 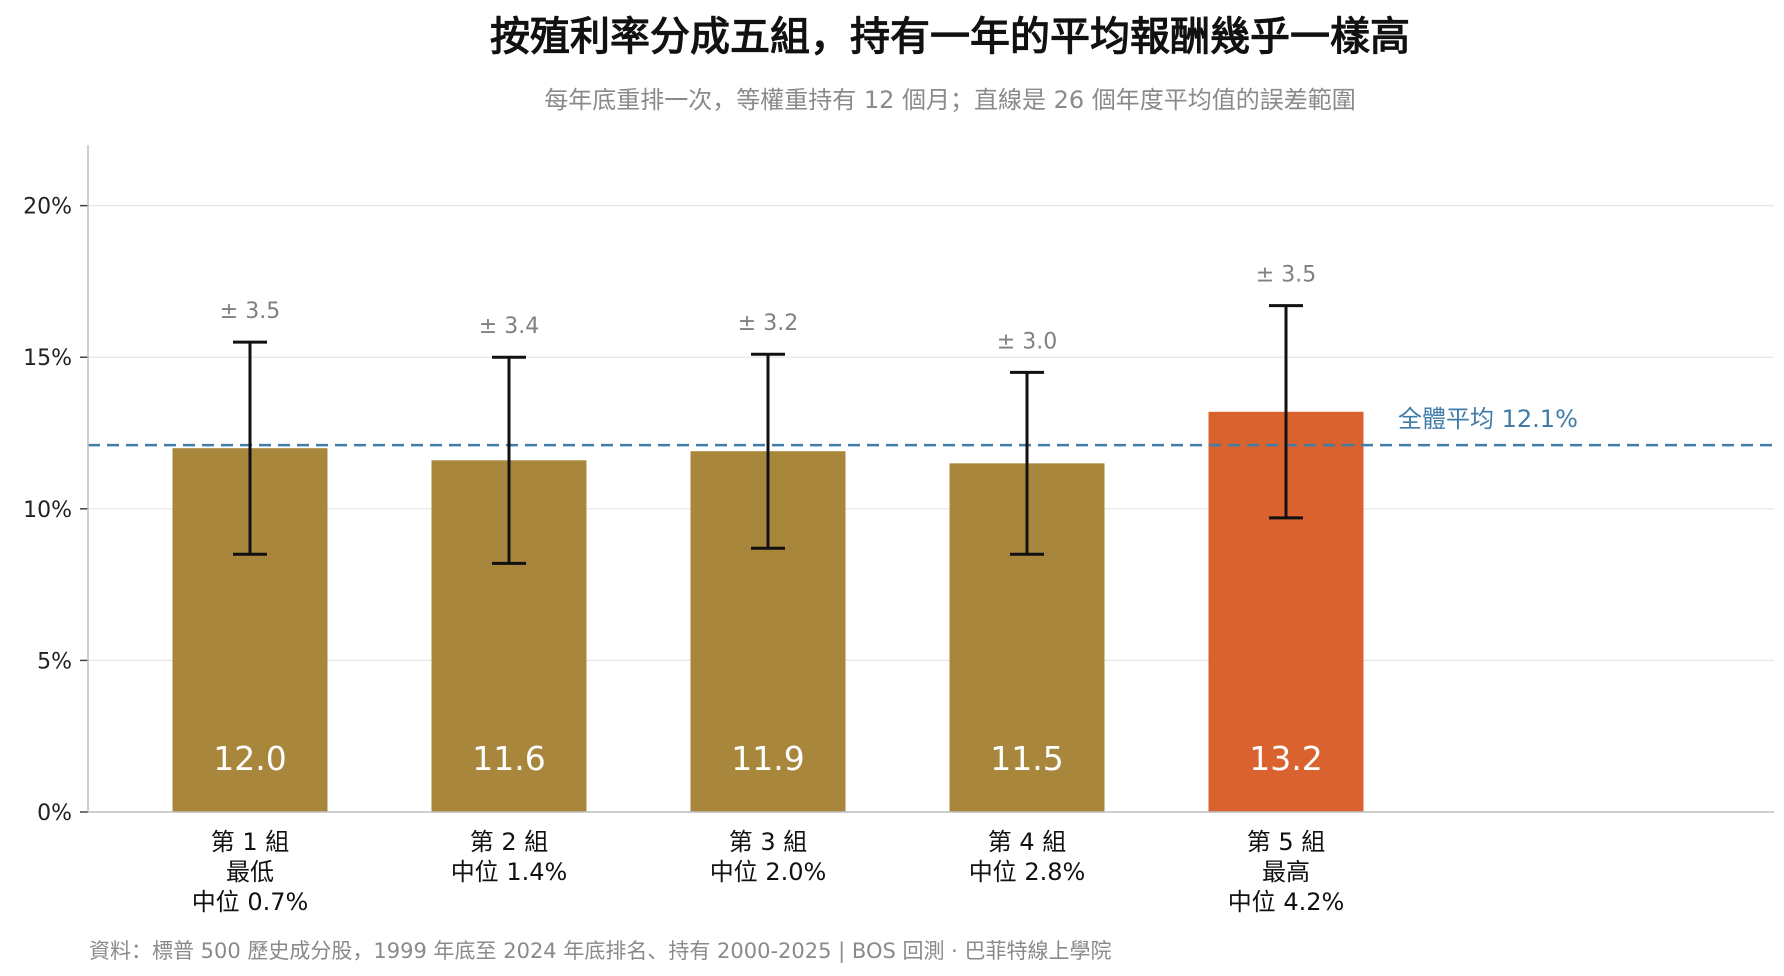 What do you see at coordinates (1285, 758) in the screenshot?
I see `bar-value-label: 13.2` at bounding box center [1285, 758].